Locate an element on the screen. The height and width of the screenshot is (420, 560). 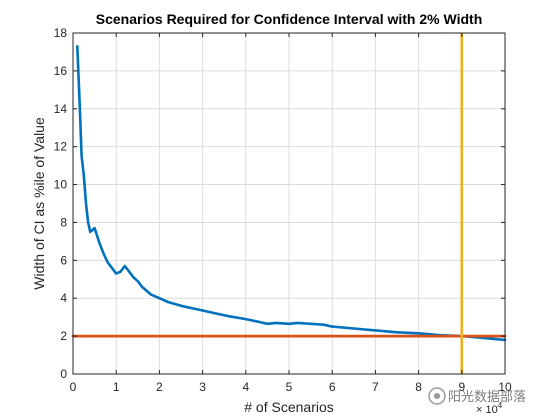
x-tick-label-10: 10 is located at coordinates (505, 387).